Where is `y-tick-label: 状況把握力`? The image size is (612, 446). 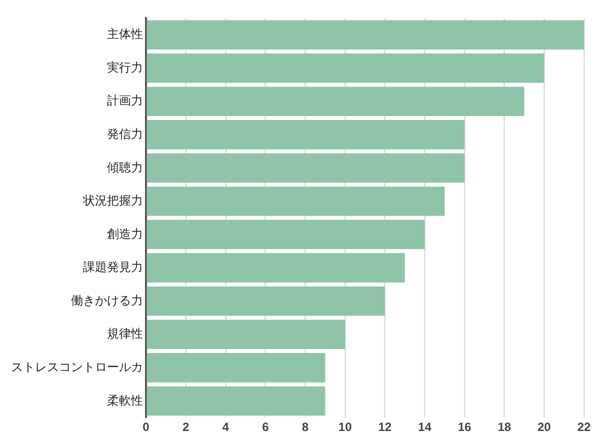 y-tick-label: 状況把握力 is located at coordinates (112, 201).